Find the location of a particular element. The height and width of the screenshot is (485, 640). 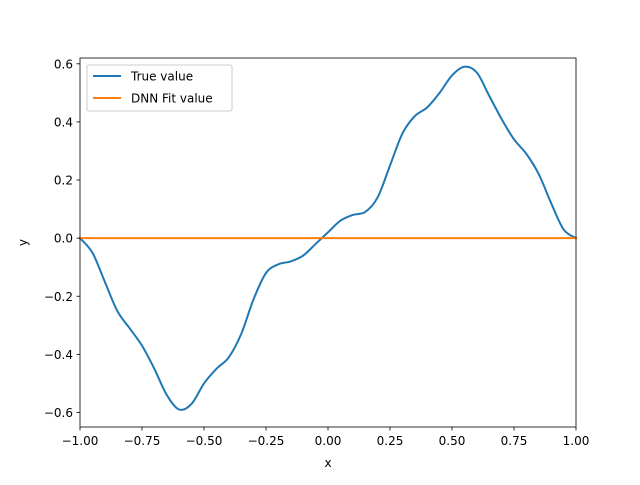

y-tick-label: −0.2 is located at coordinates (58, 297).